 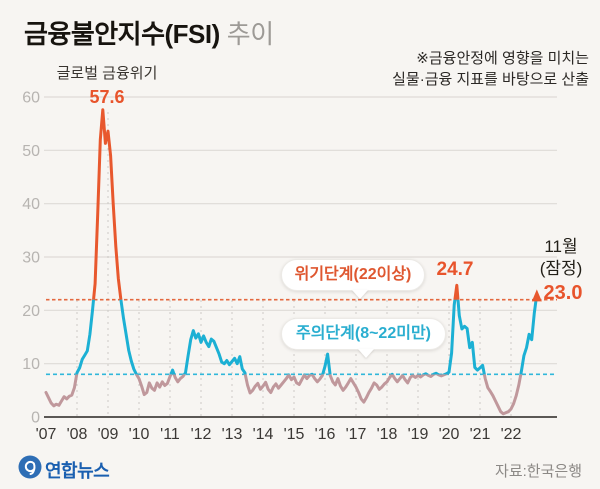 I want to click on y-tick-label: 20, so click(x=31, y=311).